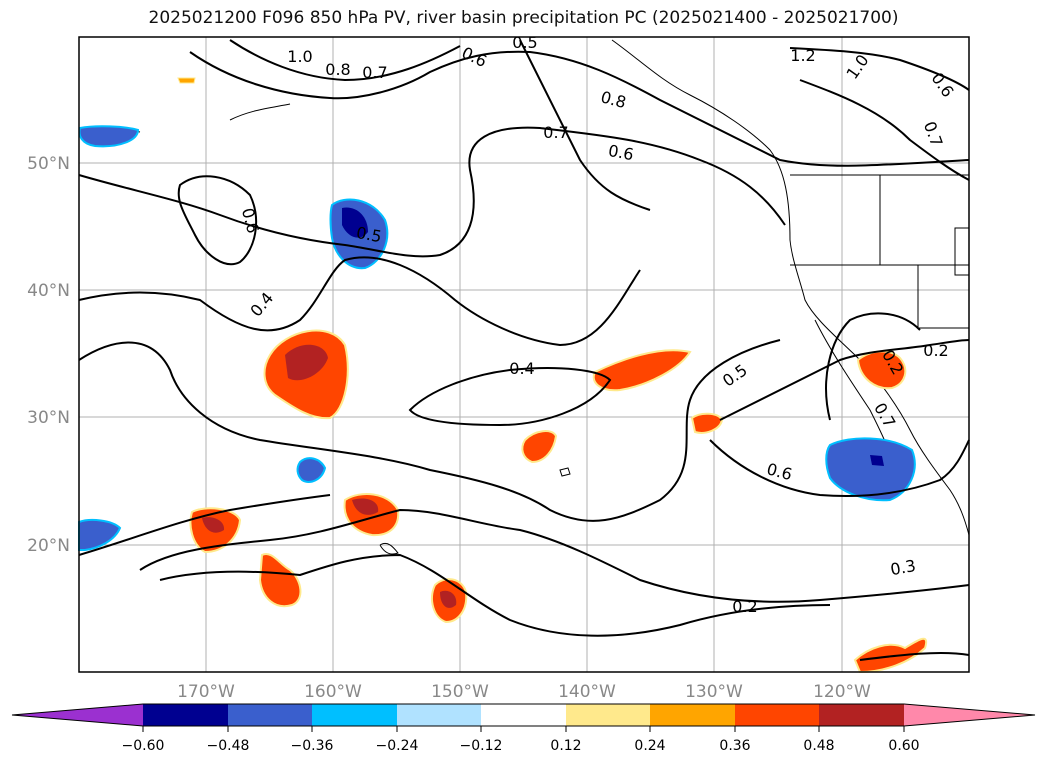 Image resolution: width=1047 pixels, height=765 pixels. Describe the element at coordinates (818, 746) in the screenshot. I see `colorbar-tick-label: 0.48` at that location.